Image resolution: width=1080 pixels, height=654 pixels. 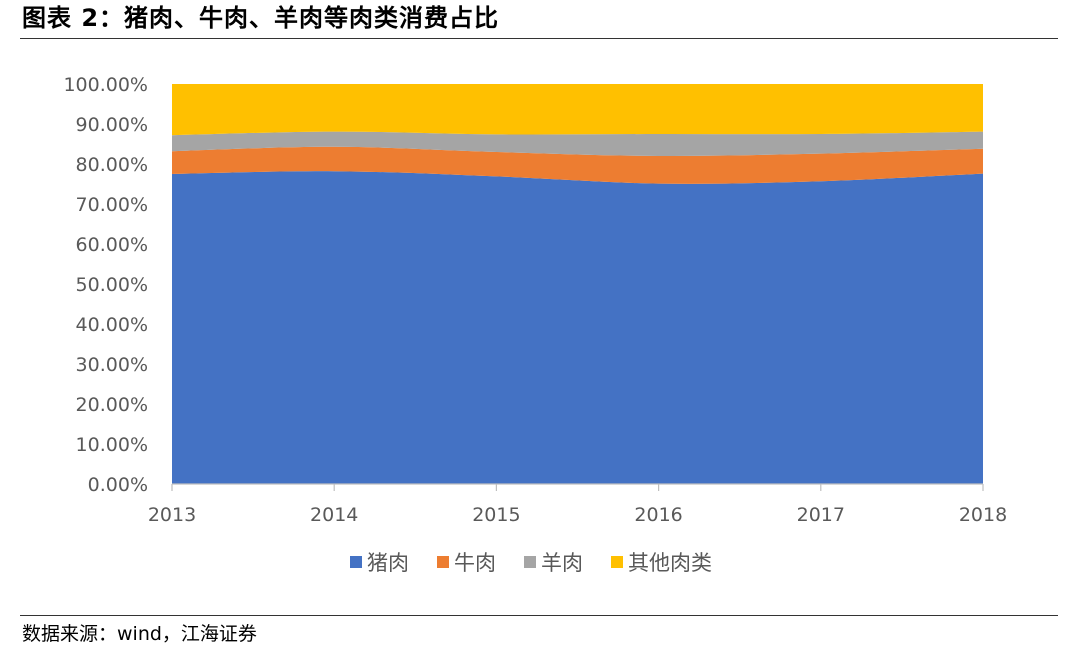 What do you see at coordinates (118, 485) in the screenshot?
I see `y-tick-label: 0.00%` at bounding box center [118, 485].